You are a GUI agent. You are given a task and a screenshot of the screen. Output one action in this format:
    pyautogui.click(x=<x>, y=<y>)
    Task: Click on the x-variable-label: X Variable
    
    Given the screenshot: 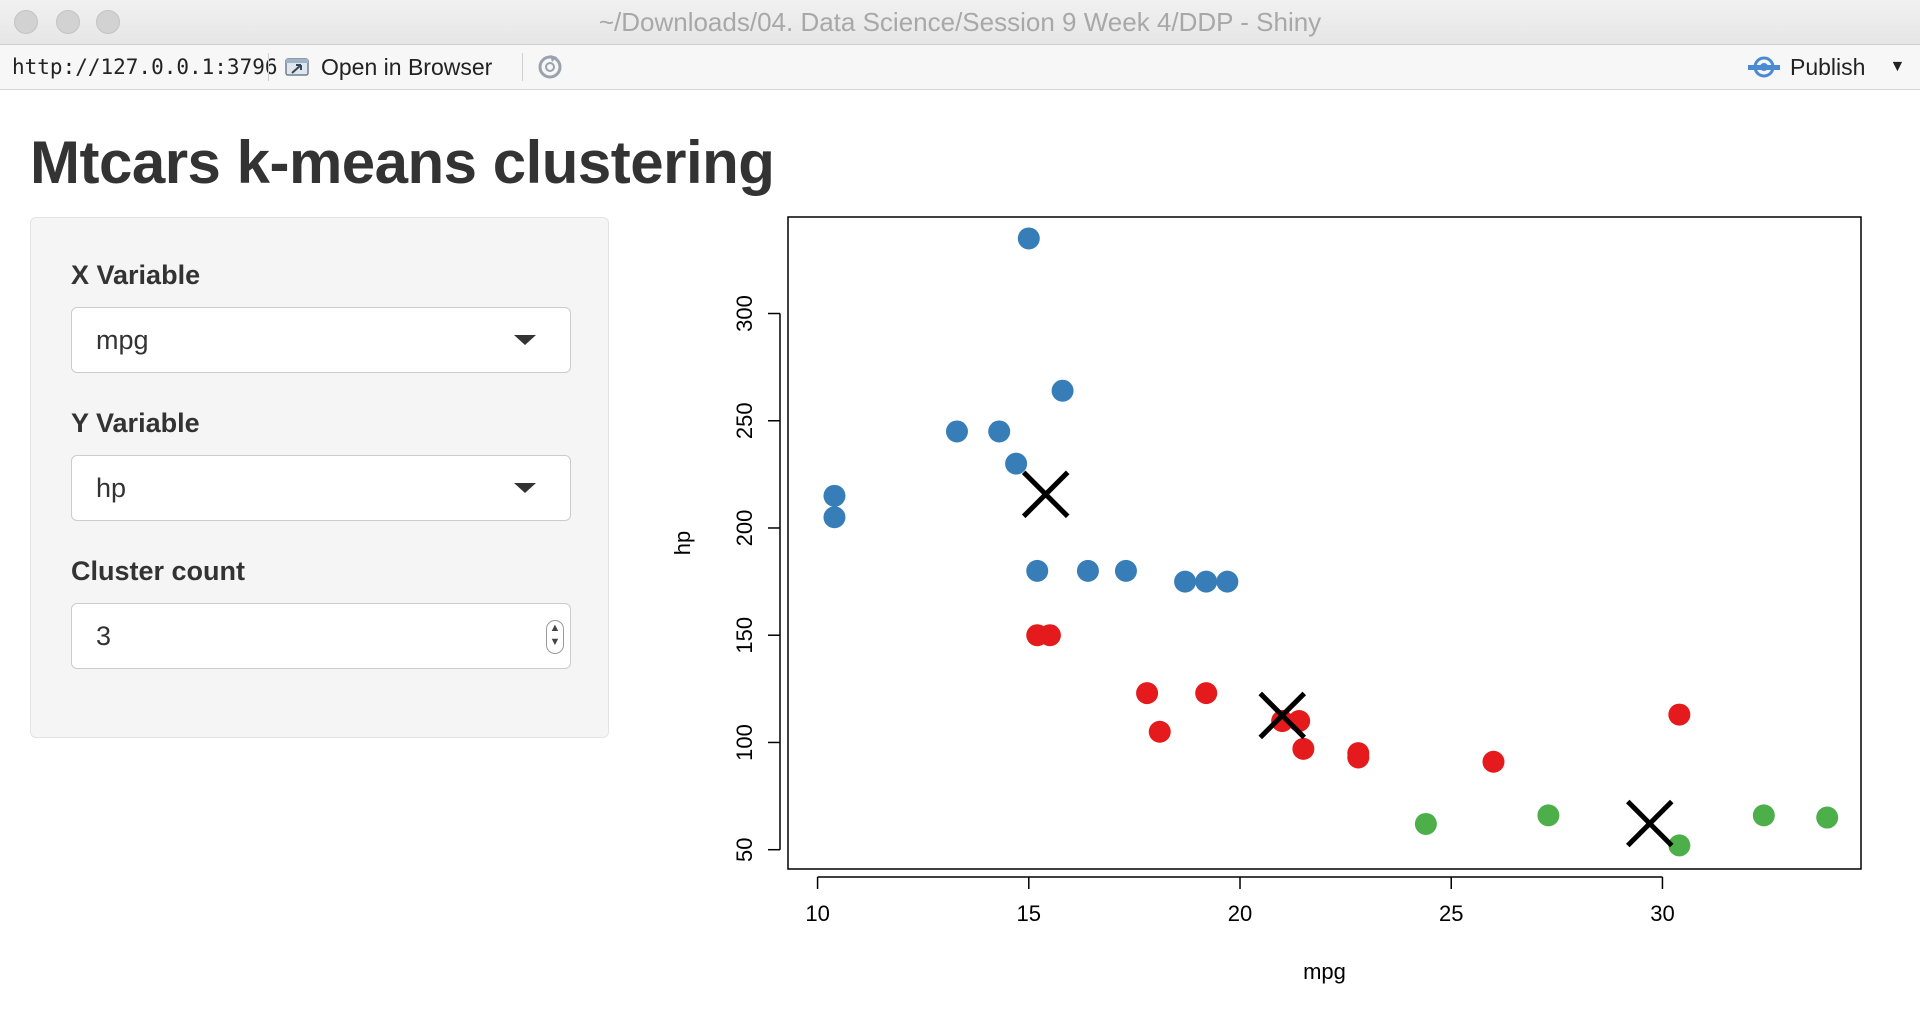 What is the action you would take?
    pyautogui.click(x=136, y=275)
    